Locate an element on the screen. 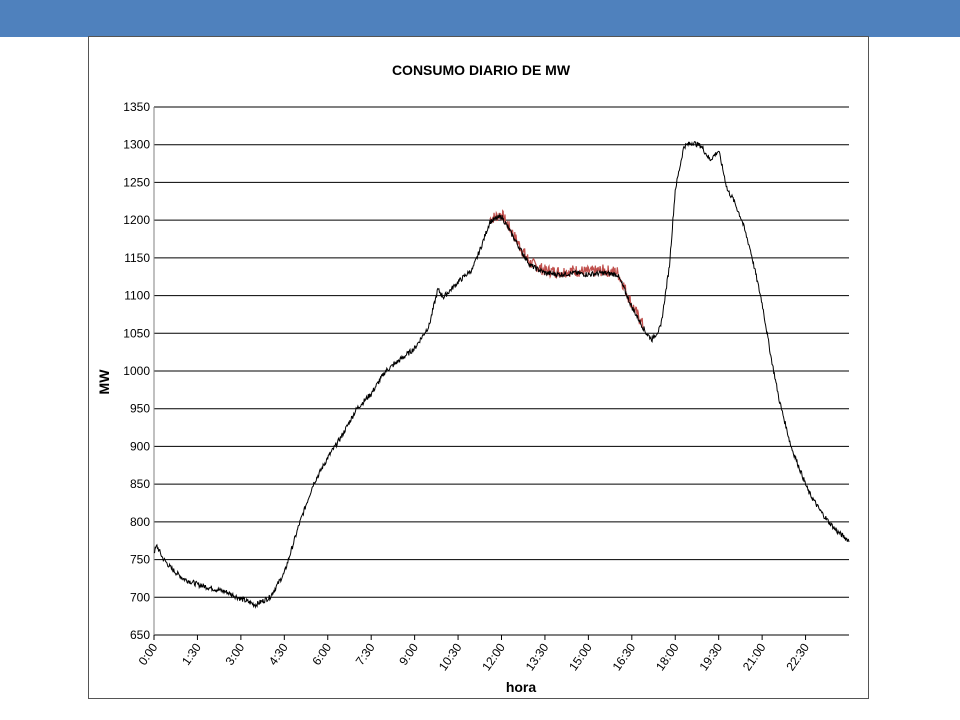 This screenshot has height=720, width=960. y-tick-label: 1050 is located at coordinates (136, 333).